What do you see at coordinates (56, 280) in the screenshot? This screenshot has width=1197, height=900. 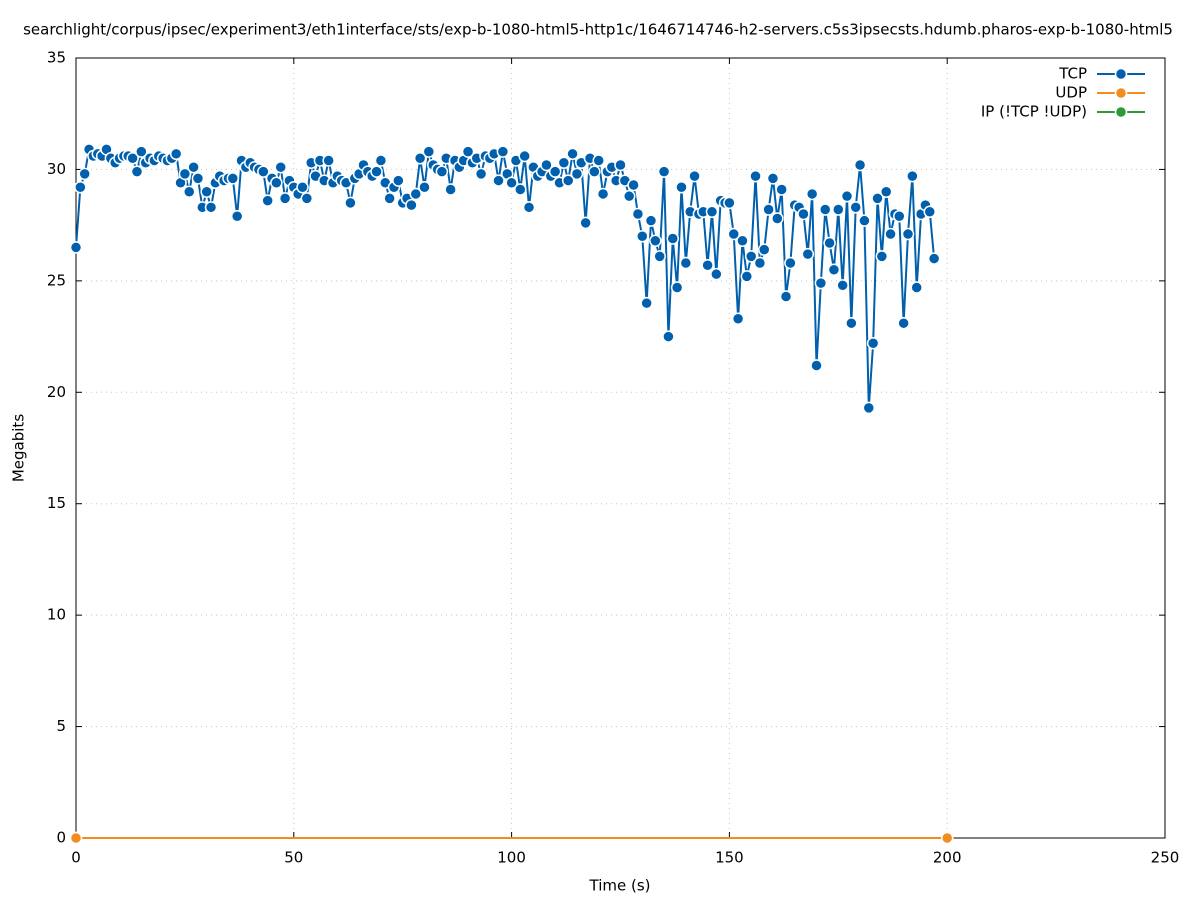 I see `y-tick-label: 25` at bounding box center [56, 280].